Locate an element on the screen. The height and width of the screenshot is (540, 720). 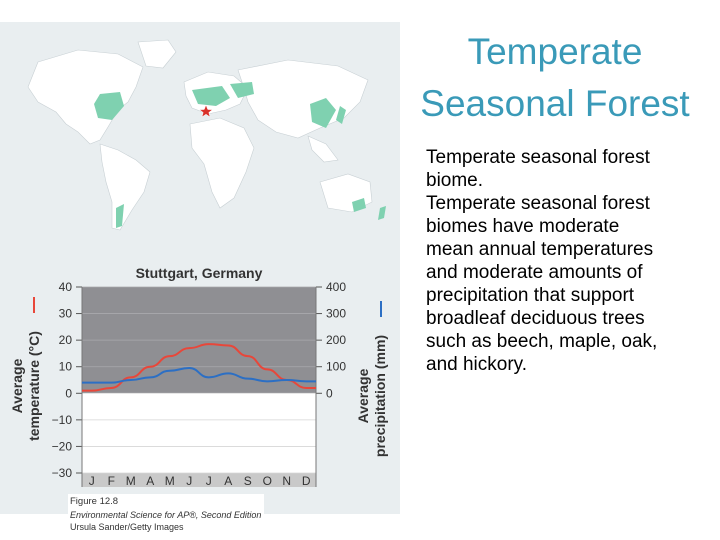
slide-title-line: Seasonal Forest is located at coordinates (555, 103).